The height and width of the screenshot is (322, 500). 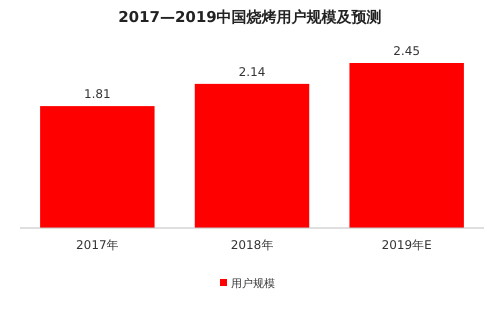 What do you see at coordinates (97, 94) in the screenshot?
I see `data-label: 1.81` at bounding box center [97, 94].